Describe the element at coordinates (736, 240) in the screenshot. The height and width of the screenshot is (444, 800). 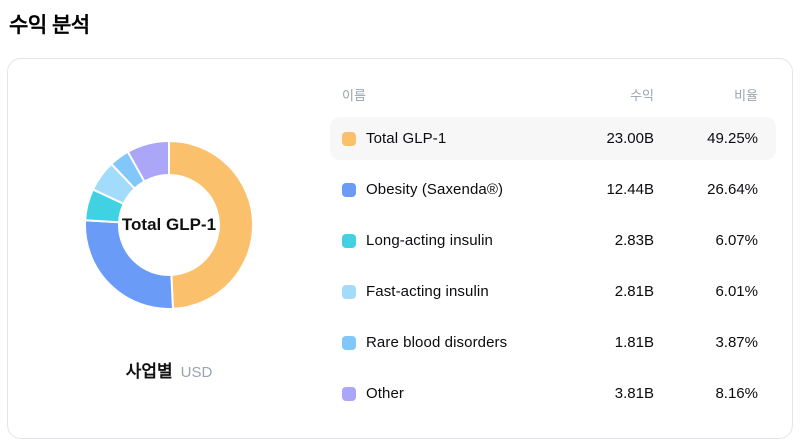
I see `series-ratio: 6.07%` at that location.